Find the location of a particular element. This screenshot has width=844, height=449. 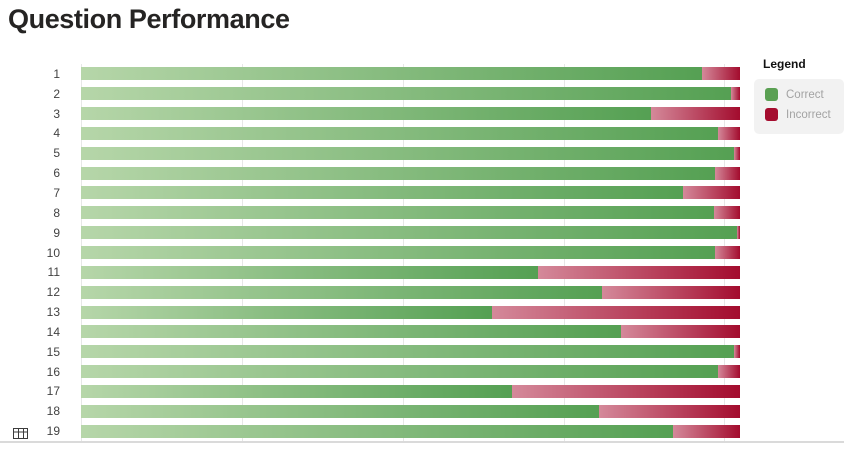

category-label: 11 is located at coordinates (53, 272).